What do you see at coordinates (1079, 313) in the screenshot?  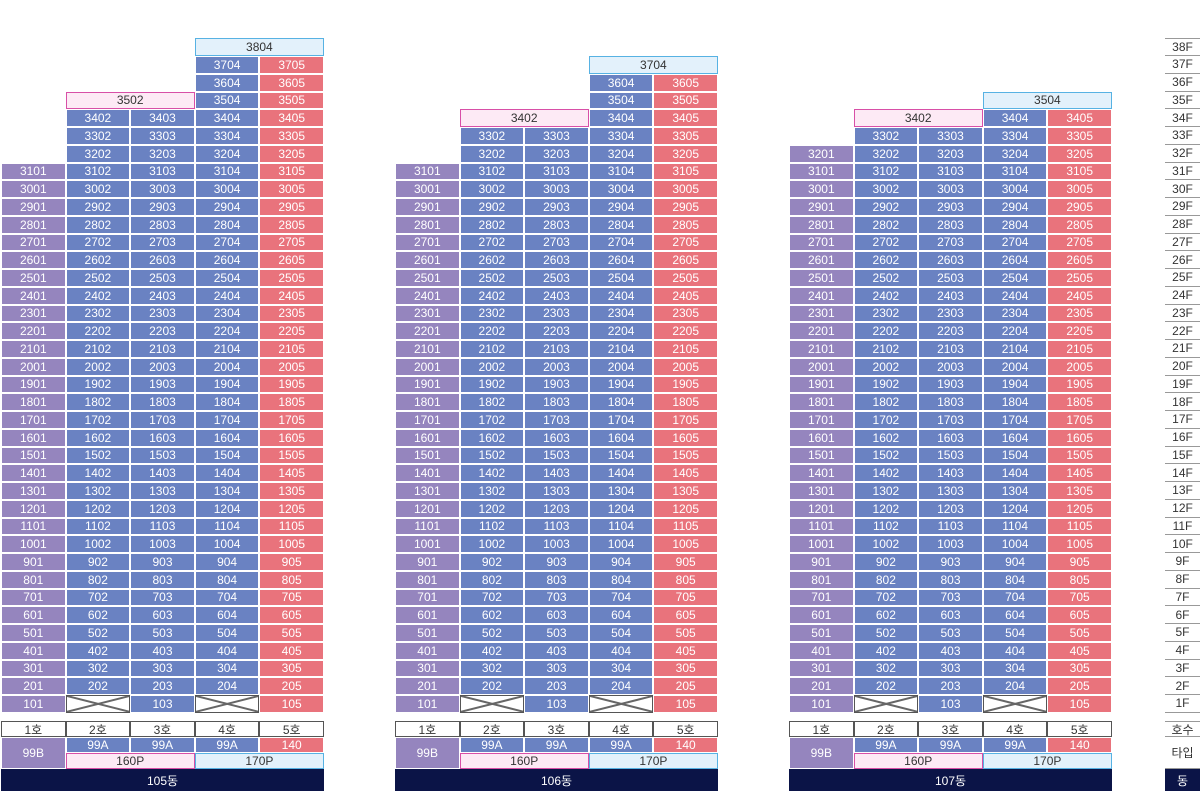 I see `unit-cell: 2305` at bounding box center [1079, 313].